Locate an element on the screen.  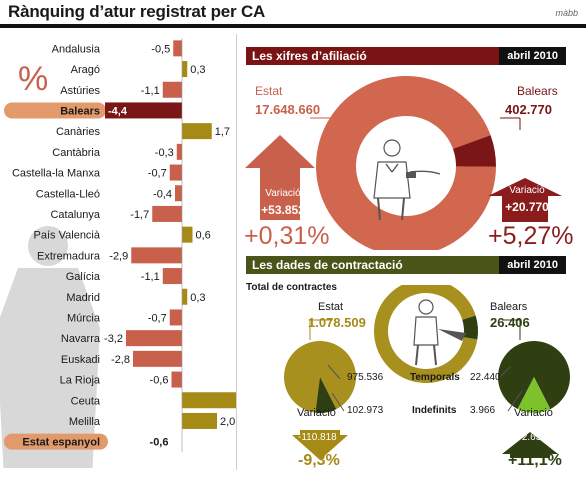
bar-balears is located at coordinates (143, 110).